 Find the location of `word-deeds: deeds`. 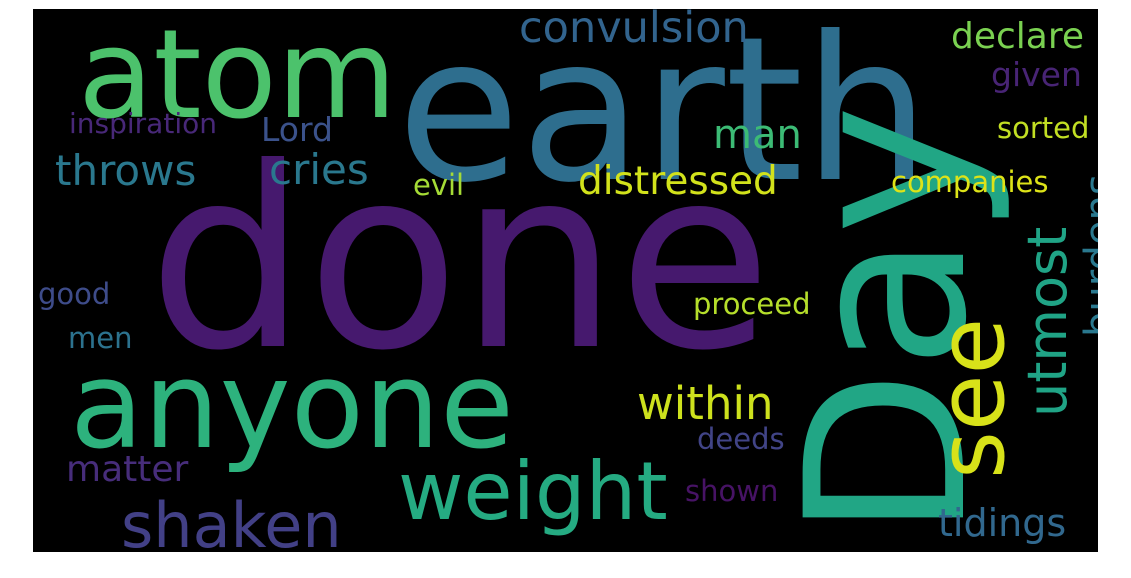

word-deeds: deeds is located at coordinates (741, 439).